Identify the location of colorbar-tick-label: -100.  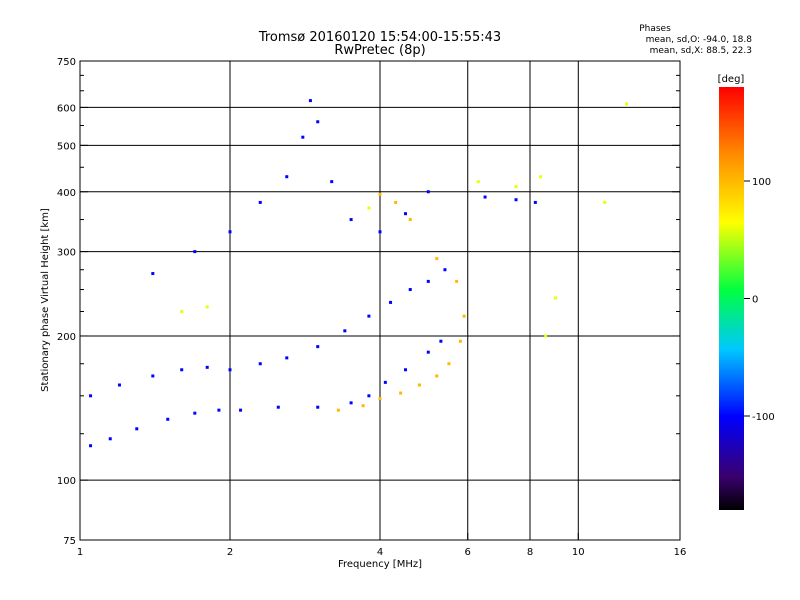
(763, 417).